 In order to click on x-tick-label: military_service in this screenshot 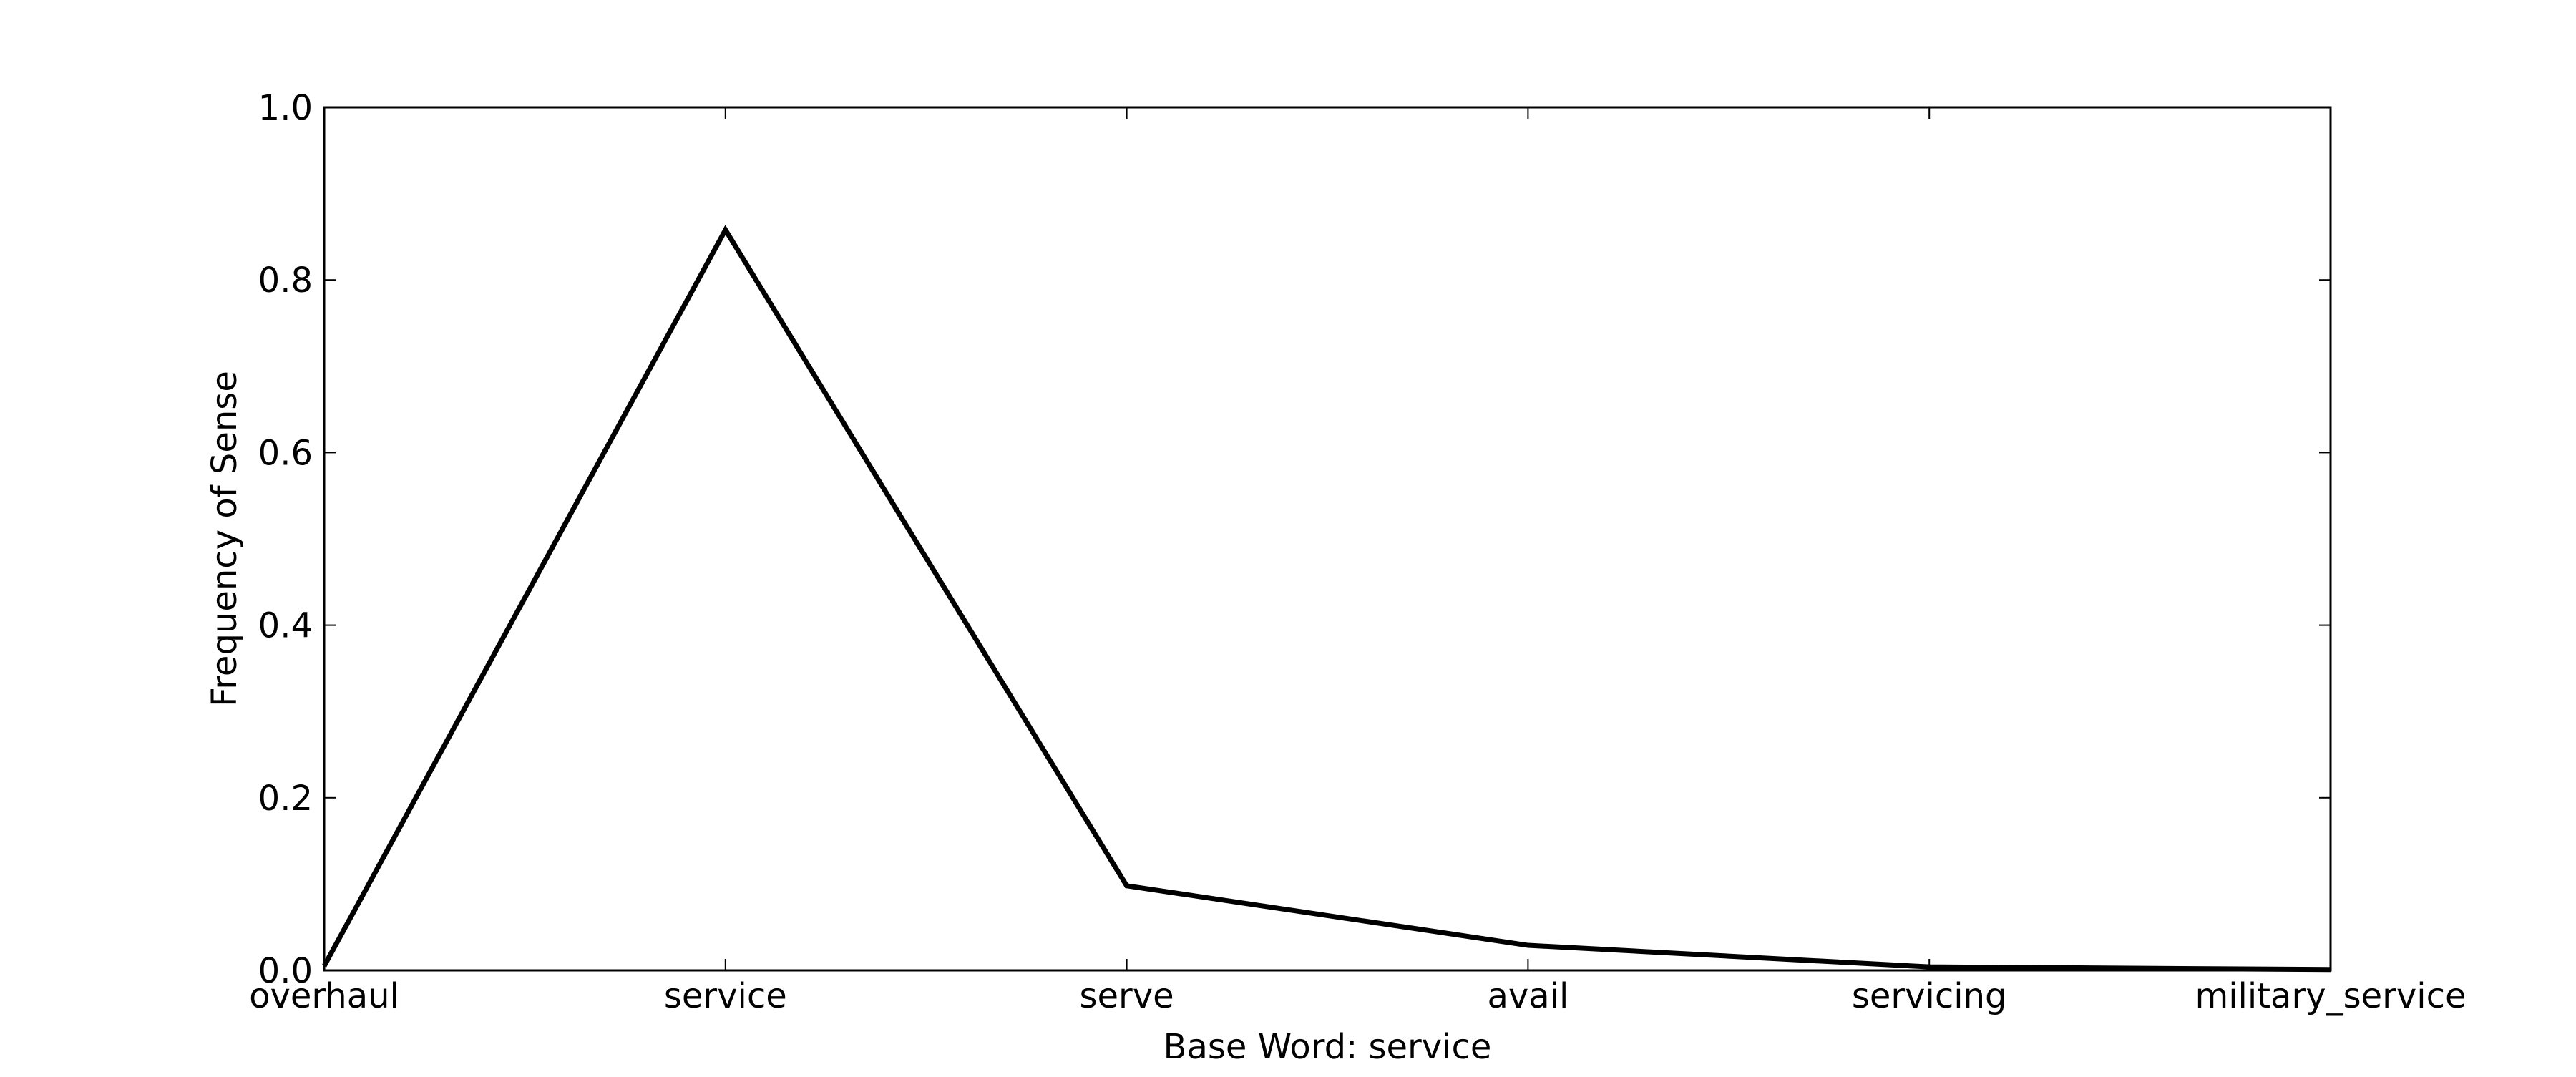, I will do `click(2330, 996)`.